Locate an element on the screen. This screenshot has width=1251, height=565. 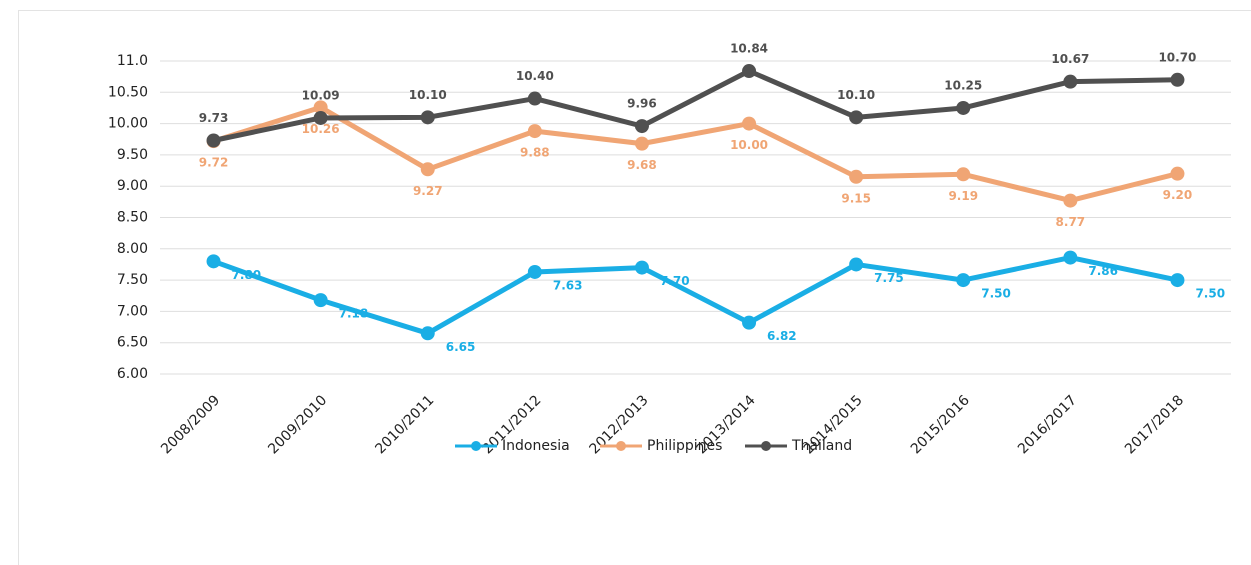
data-label: 9.73 is located at coordinates (214, 118).